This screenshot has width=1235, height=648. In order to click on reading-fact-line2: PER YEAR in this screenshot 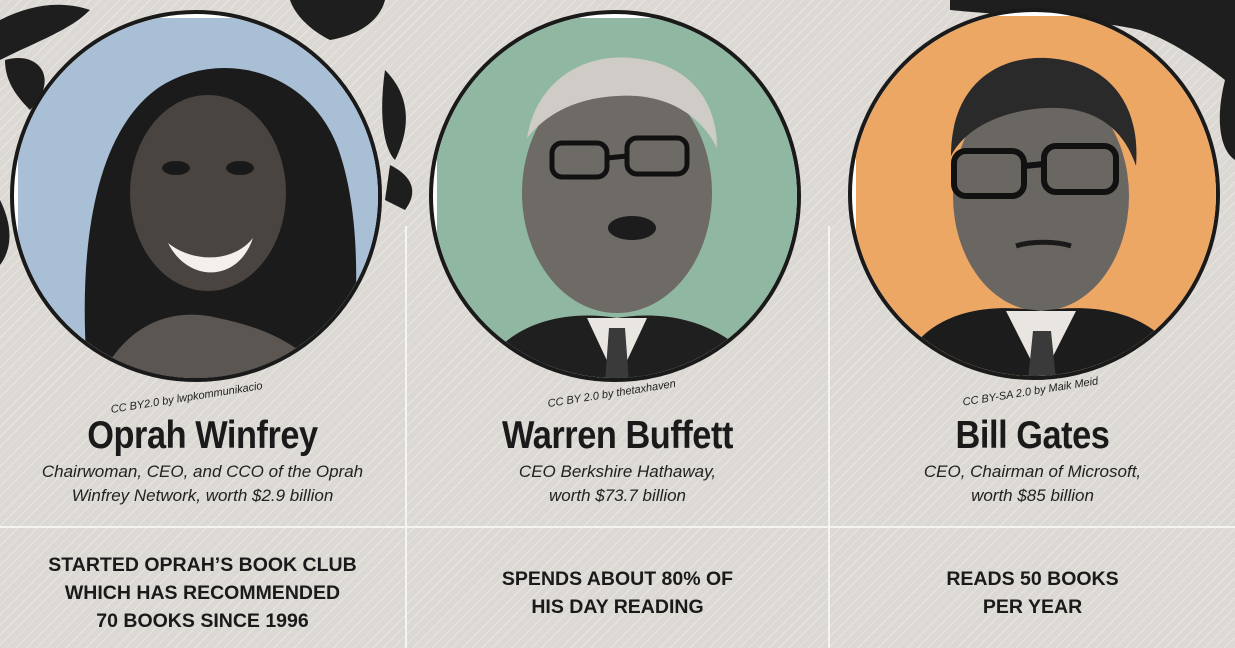, I will do `click(1032, 607)`.